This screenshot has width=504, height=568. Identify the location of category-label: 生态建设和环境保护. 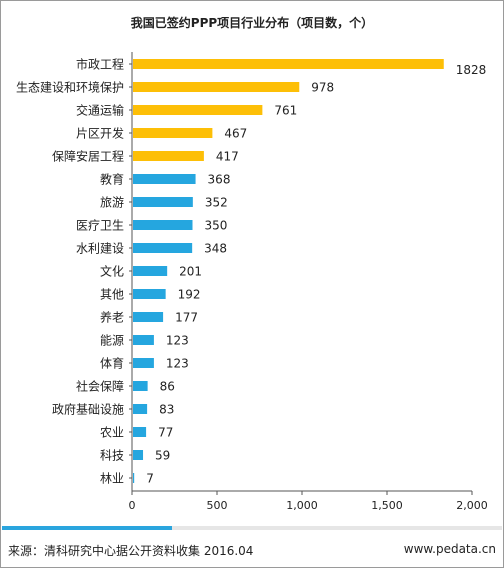
(70, 87).